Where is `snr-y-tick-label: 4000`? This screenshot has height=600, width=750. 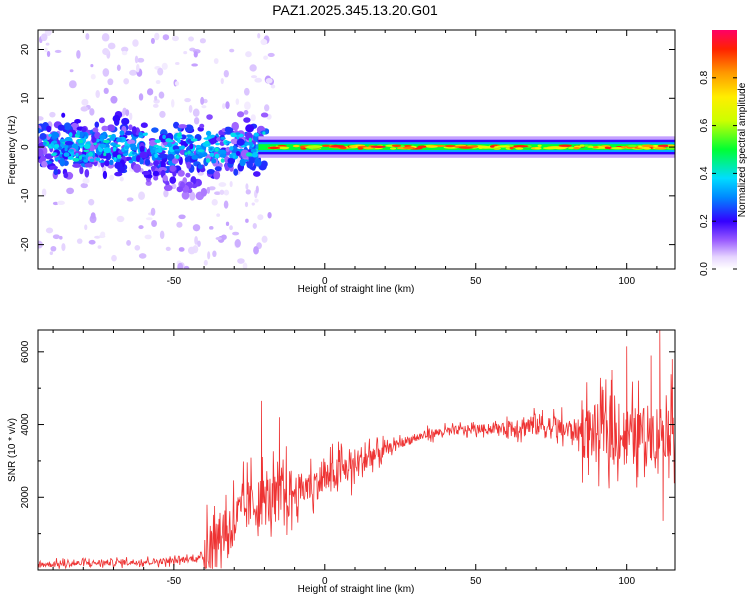 snr-y-tick-label: 4000 is located at coordinates (25, 424).